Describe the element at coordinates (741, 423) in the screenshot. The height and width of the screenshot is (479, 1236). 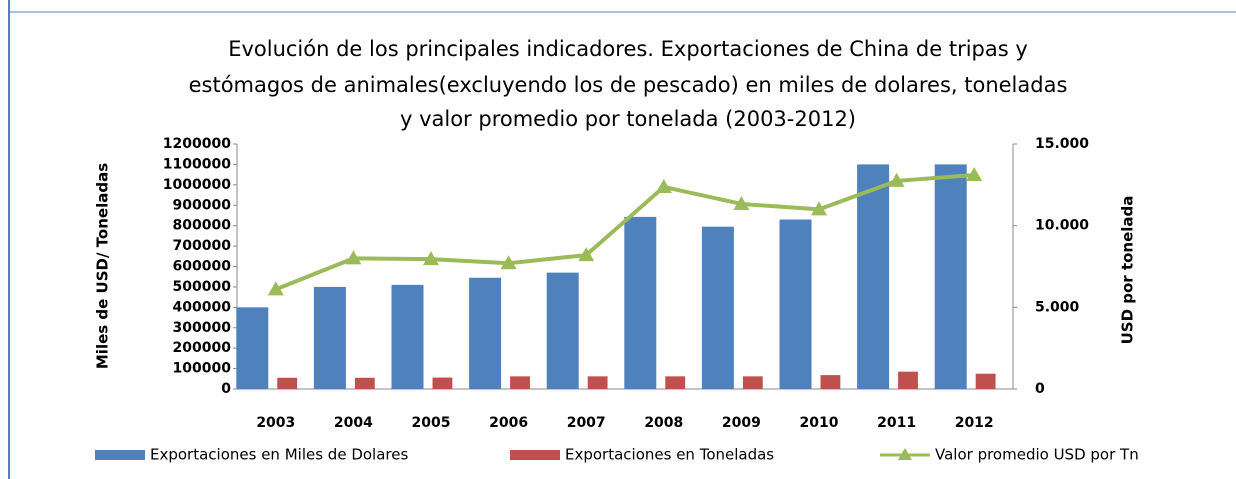
I see `x-tick-label: 2009` at that location.